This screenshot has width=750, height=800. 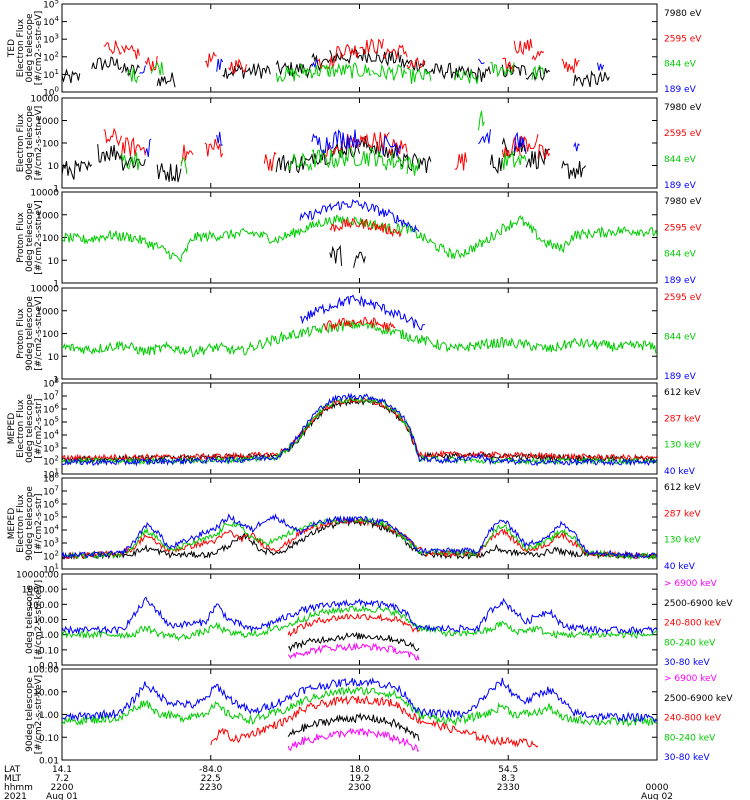 What do you see at coordinates (353, 739) in the screenshot?
I see `series--6900-kev` at bounding box center [353, 739].